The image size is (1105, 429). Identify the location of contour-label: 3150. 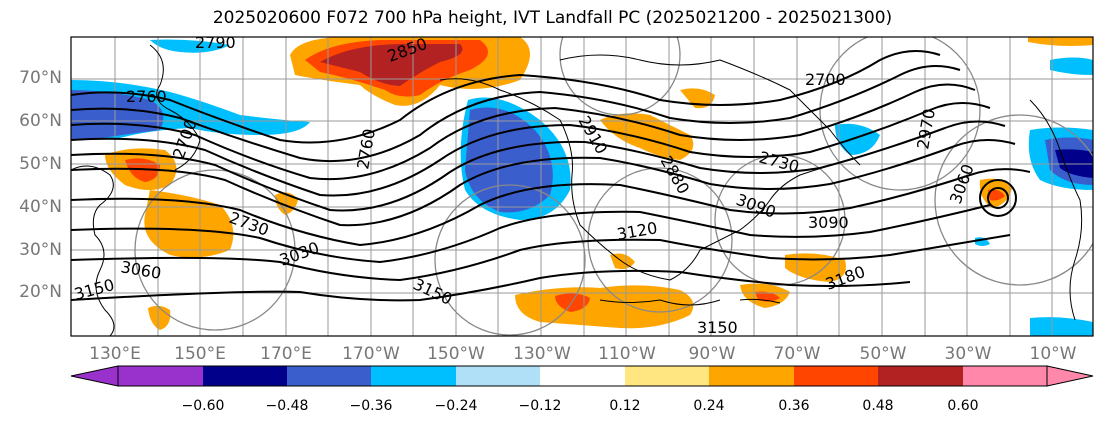
(717, 327).